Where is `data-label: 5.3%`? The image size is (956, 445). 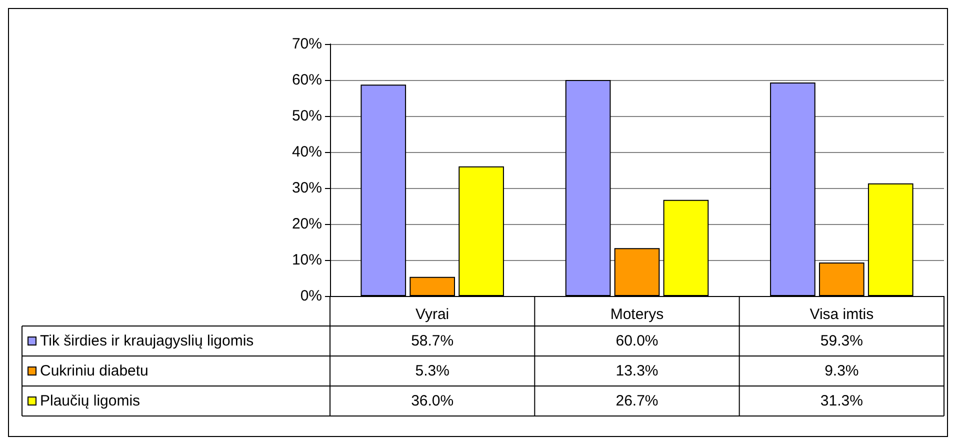
data-label: 5.3% is located at coordinates (432, 371).